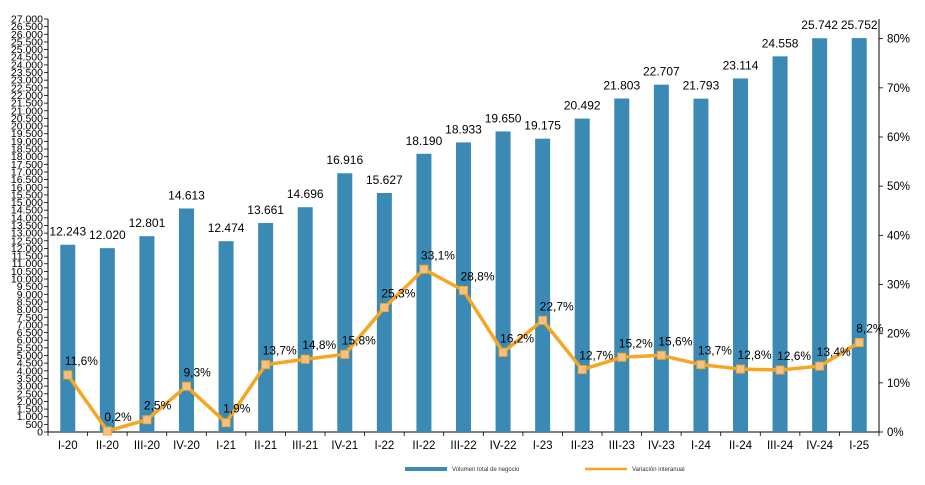 The height and width of the screenshot is (485, 925). What do you see at coordinates (27, 226) in the screenshot?
I see `y-left-tick-label: 13.500` at bounding box center [27, 226].